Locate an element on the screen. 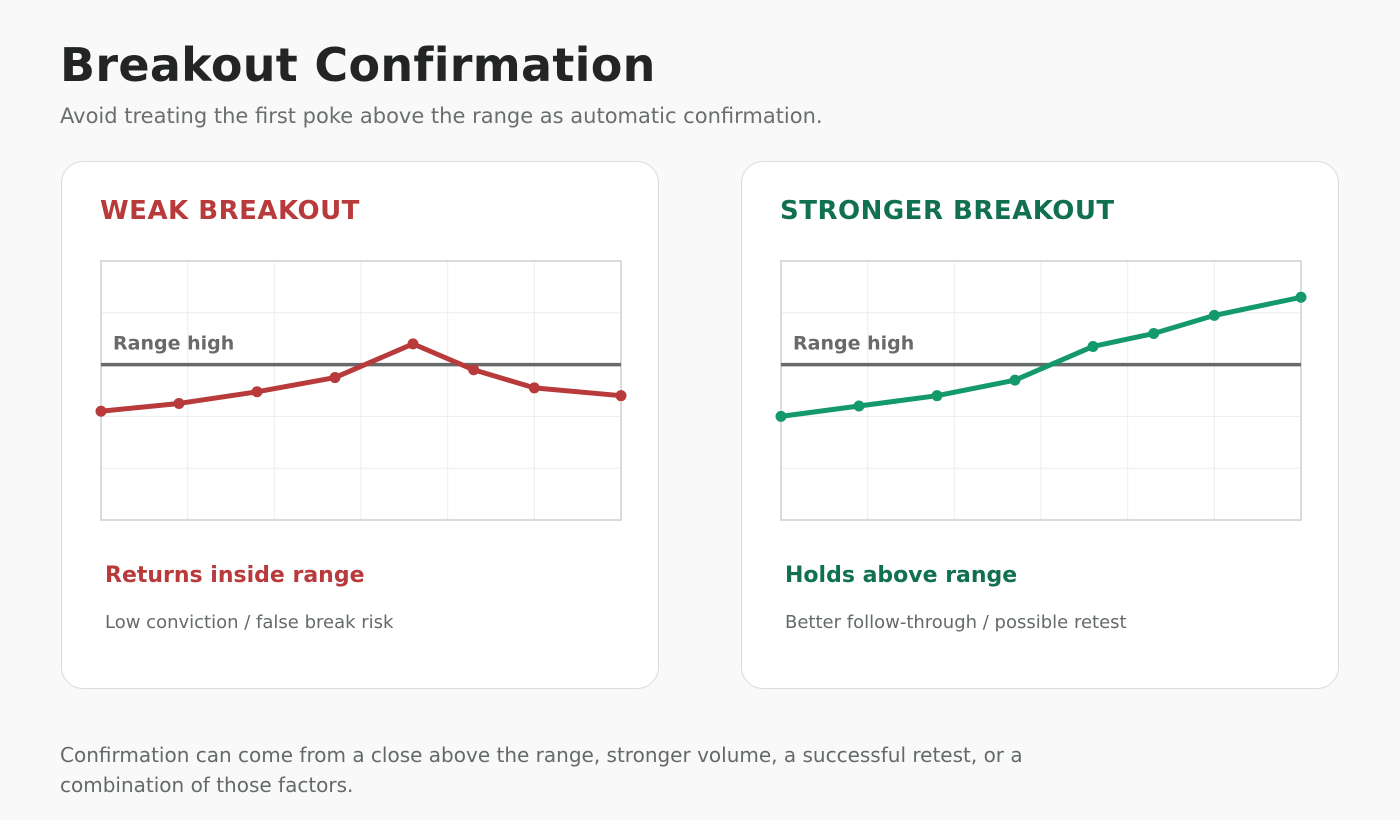 This screenshot has width=1400, height=820. card-title: STRONGER BREAKOUT is located at coordinates (947, 211).